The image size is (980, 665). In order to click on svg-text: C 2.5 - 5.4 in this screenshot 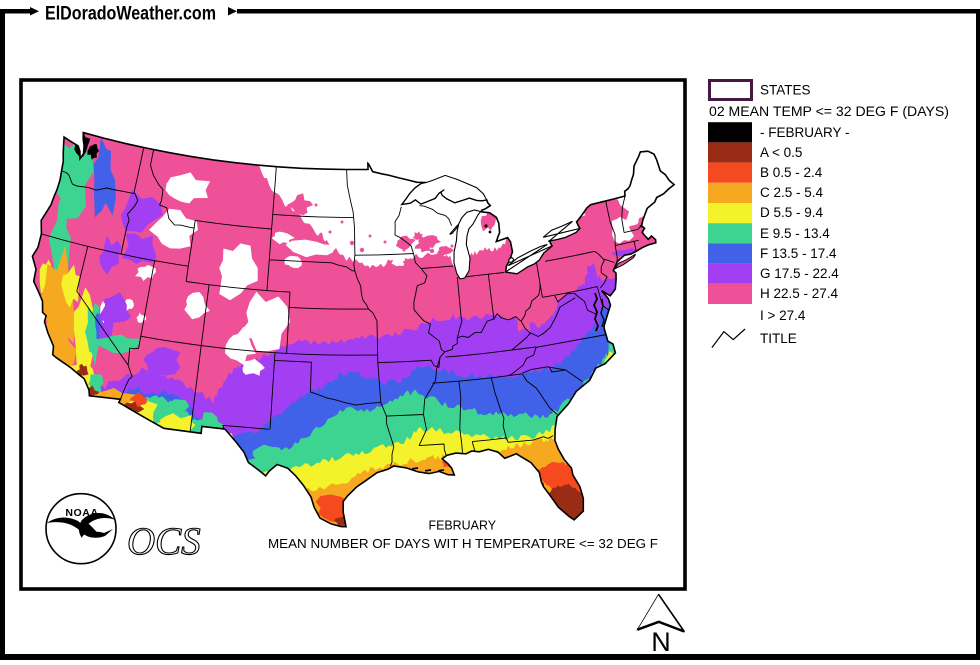, I will do `click(792, 192)`.